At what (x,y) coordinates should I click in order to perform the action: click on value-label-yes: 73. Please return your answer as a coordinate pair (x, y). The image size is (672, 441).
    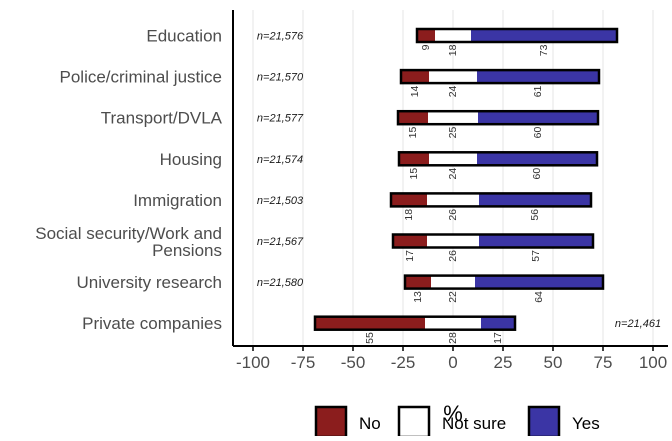
    Looking at the image, I should click on (544, 50).